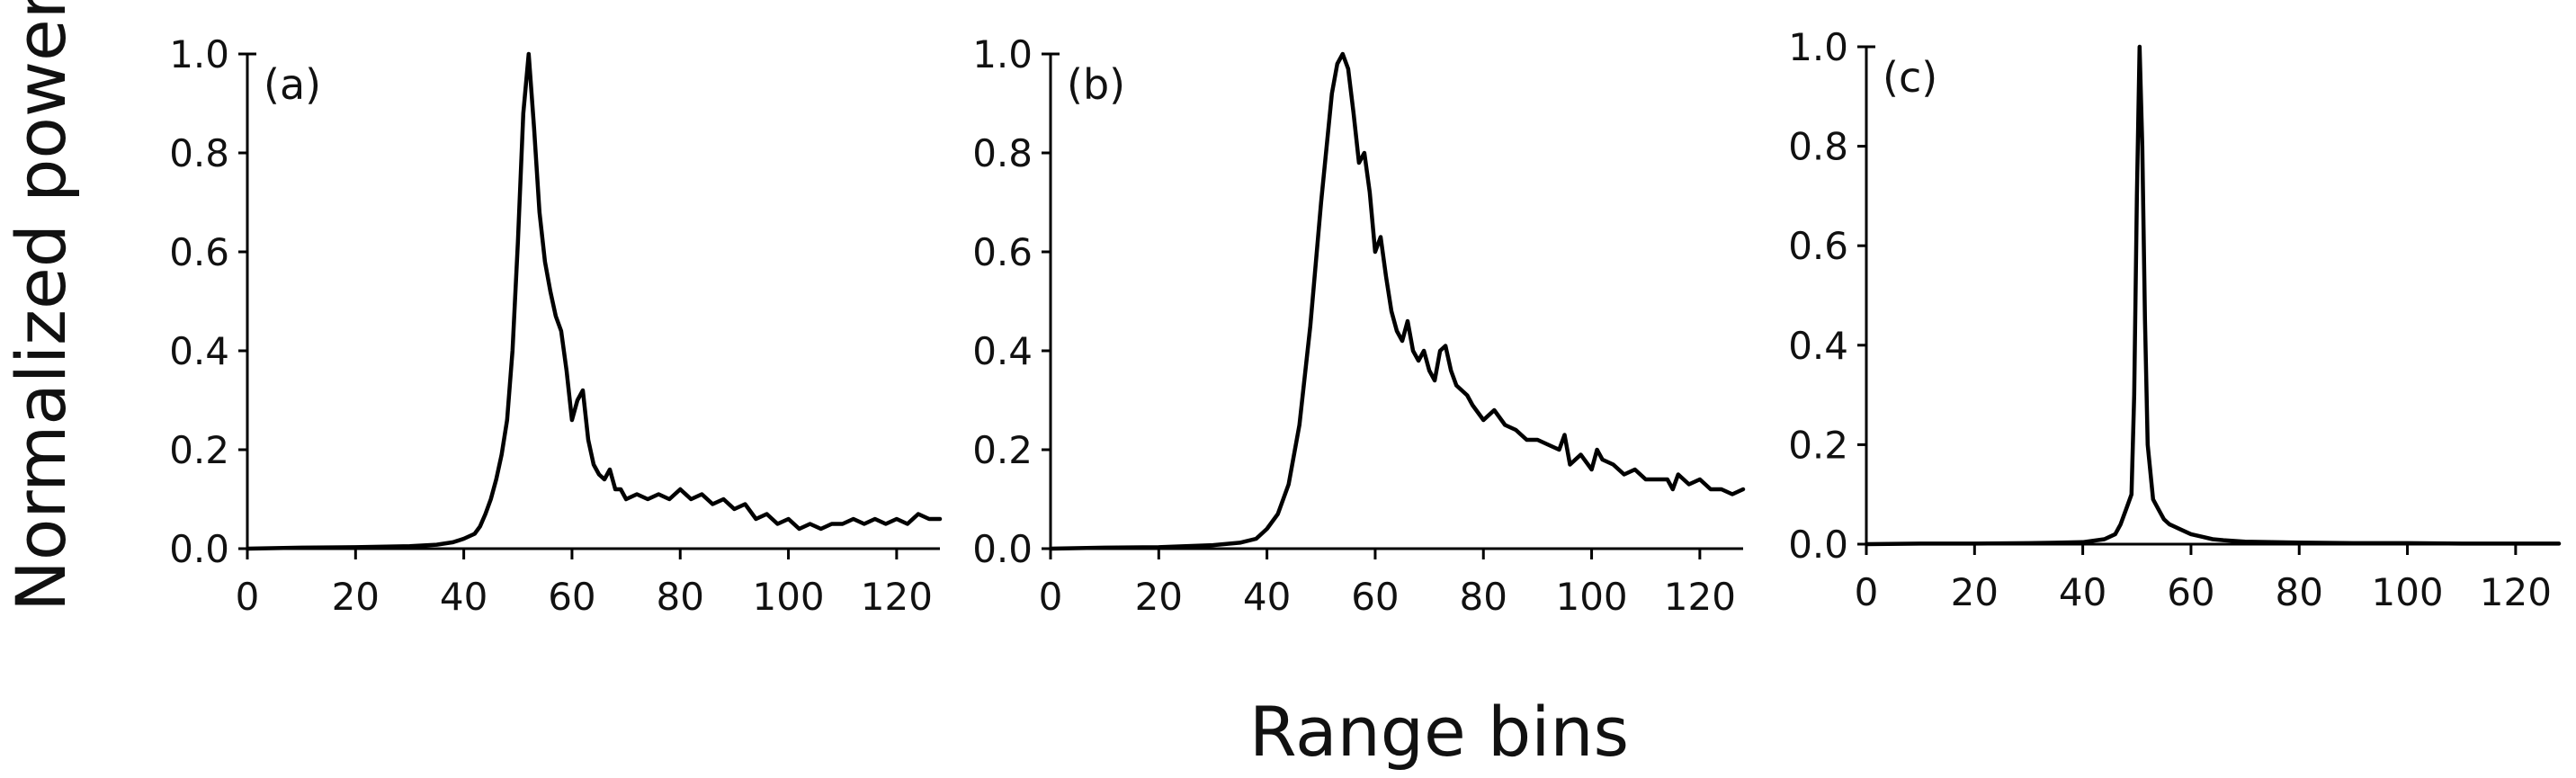 The width and height of the screenshot is (2576, 778). What do you see at coordinates (41, 306) in the screenshot?
I see `y-axis-title: Normalized power` at bounding box center [41, 306].